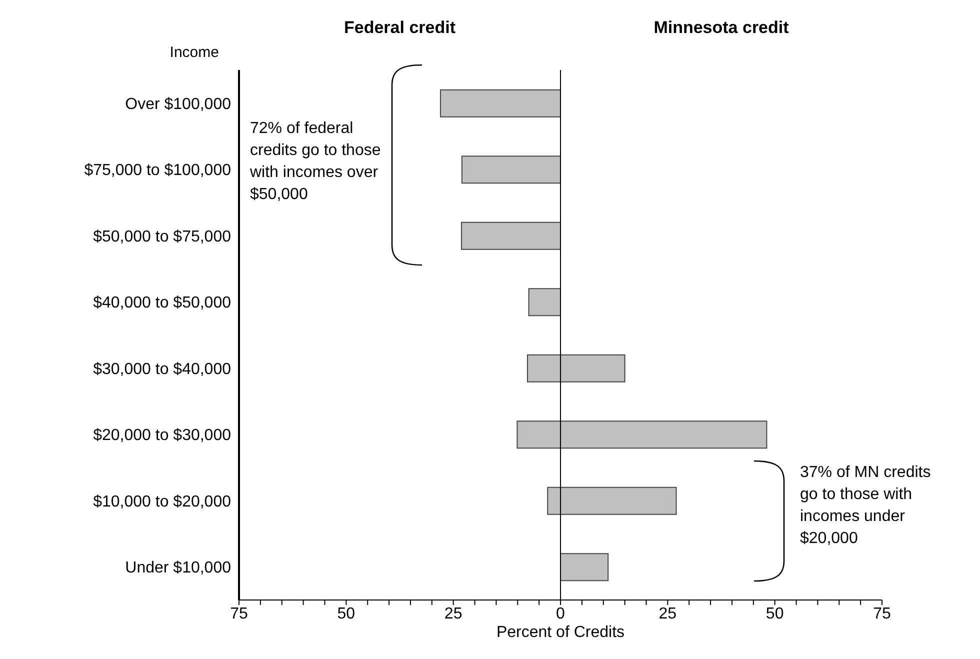 This screenshot has width=980, height=659. Describe the element at coordinates (399, 28) in the screenshot. I see `text: Federal credit` at that location.